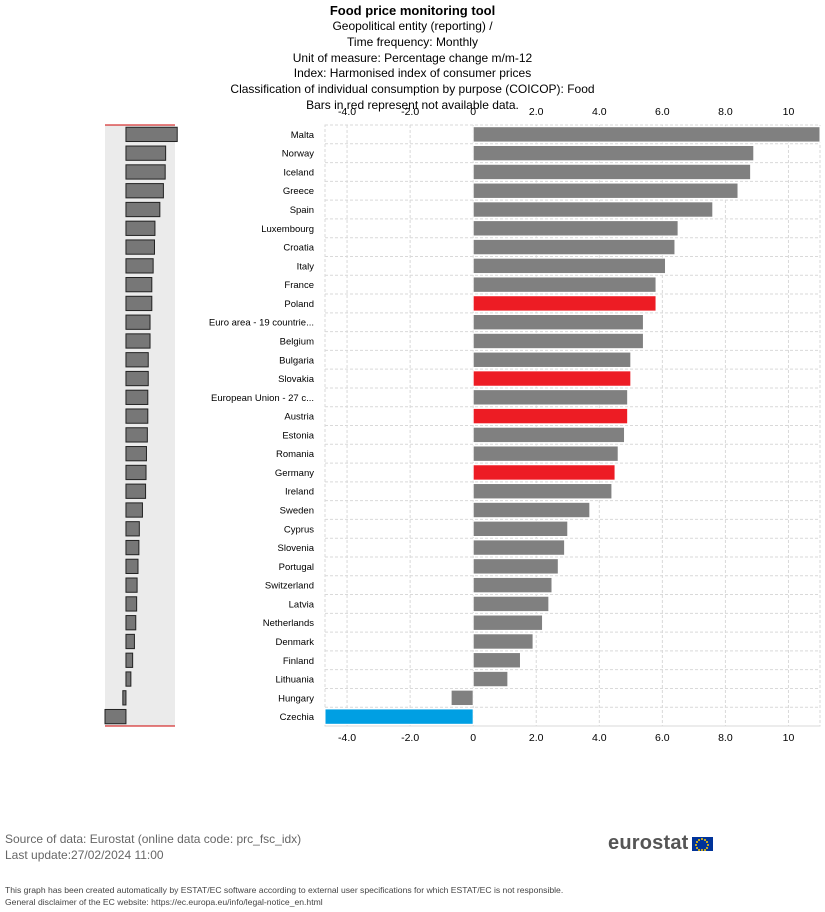  Describe the element at coordinates (536, 738) in the screenshot. I see `x-tick-label-bottom: 2.0` at that location.